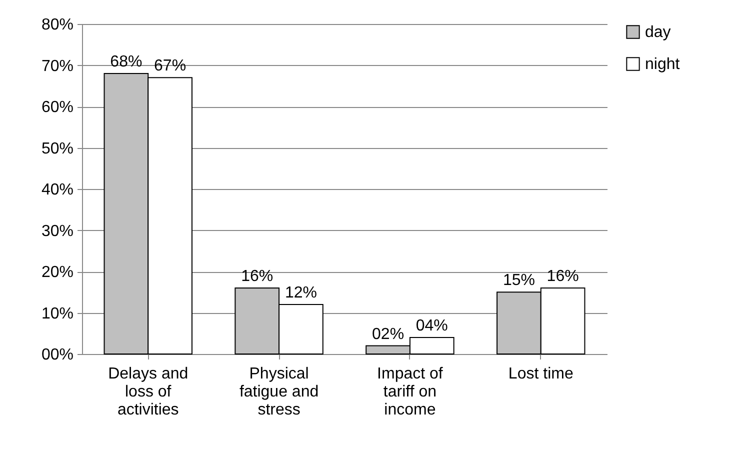 The image size is (753, 468). What do you see at coordinates (57, 25) in the screenshot?
I see `y-tick-label: 80%` at bounding box center [57, 25].